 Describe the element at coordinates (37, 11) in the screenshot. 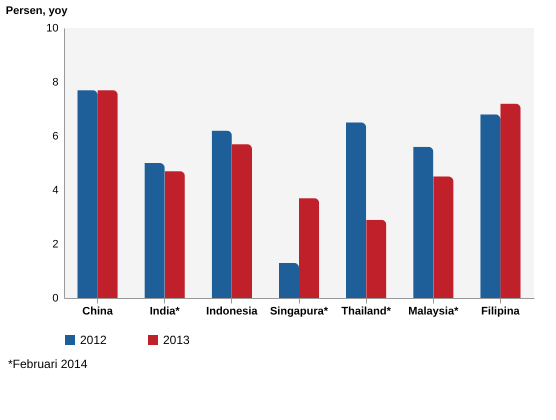

I see `y-axis-title: Persen, yoy` at that location.